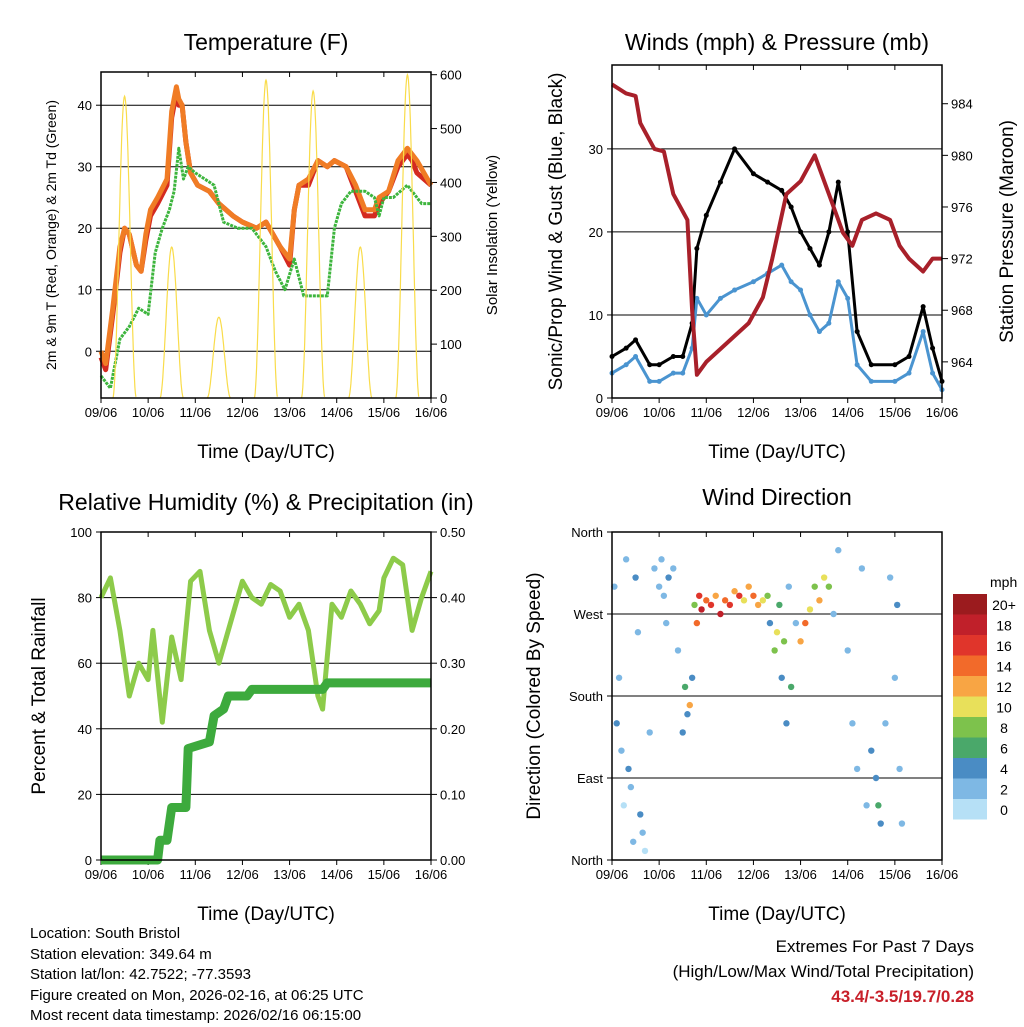 This screenshot has width=1024, height=1027. What do you see at coordinates (1004, 728) in the screenshot?
I see `legend-label: 8` at bounding box center [1004, 728].